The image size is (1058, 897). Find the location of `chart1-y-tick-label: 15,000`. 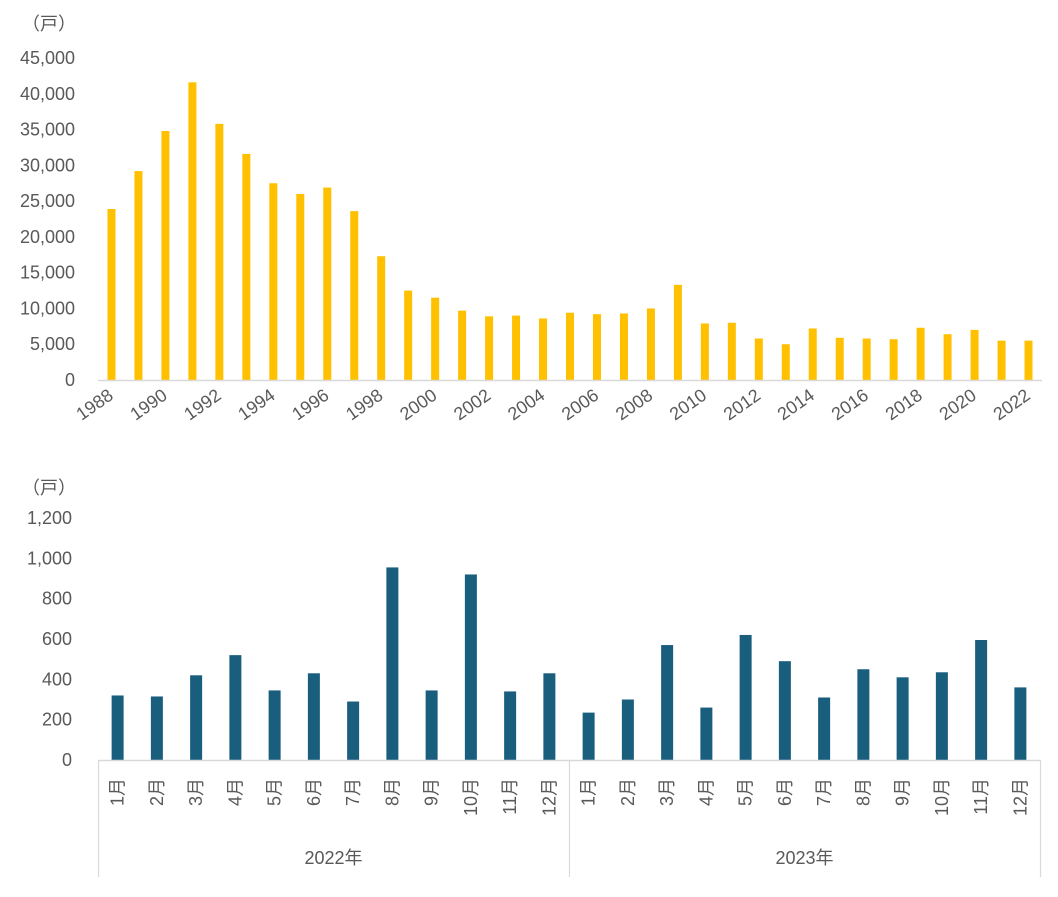

chart1-y-tick-label: 15,000 is located at coordinates (47, 273).